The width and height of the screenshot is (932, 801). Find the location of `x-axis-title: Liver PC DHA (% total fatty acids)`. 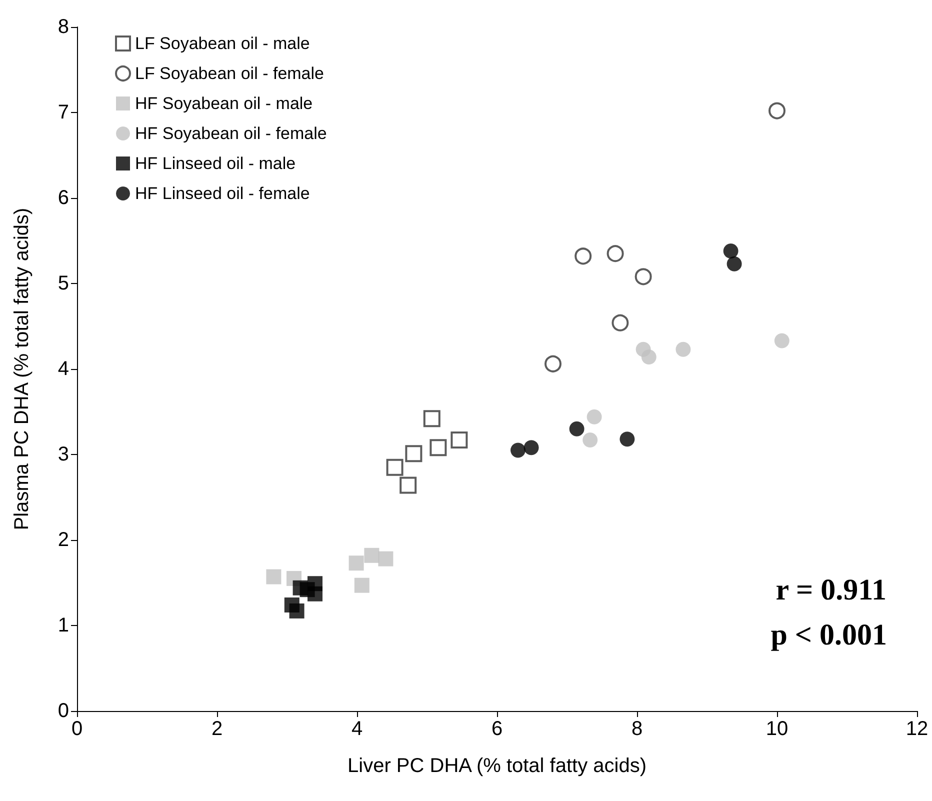

x-axis-title: Liver PC DHA (% total fatty acids) is located at coordinates (497, 766).